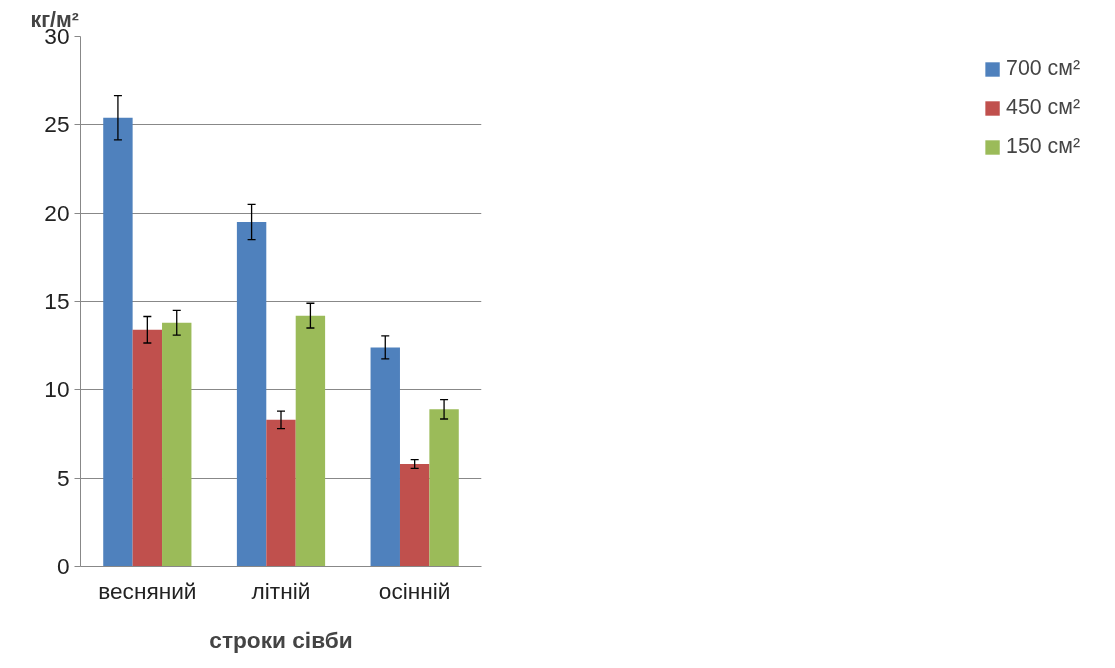  I want to click on y-tick-label: 20, so click(57, 212).